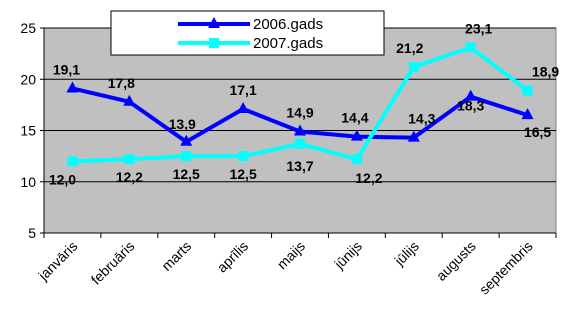 This screenshot has height=327, width=561. What do you see at coordinates (470, 106) in the screenshot?
I see `data-label-0: 18,3` at bounding box center [470, 106].